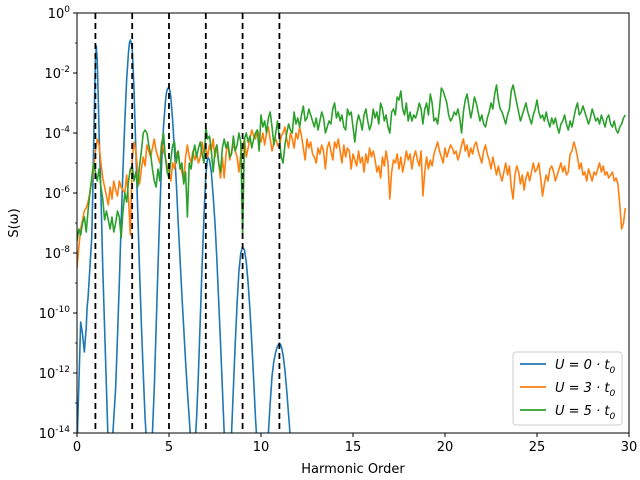 The width and height of the screenshot is (640, 480). I want to click on legend-box, so click(567, 388).